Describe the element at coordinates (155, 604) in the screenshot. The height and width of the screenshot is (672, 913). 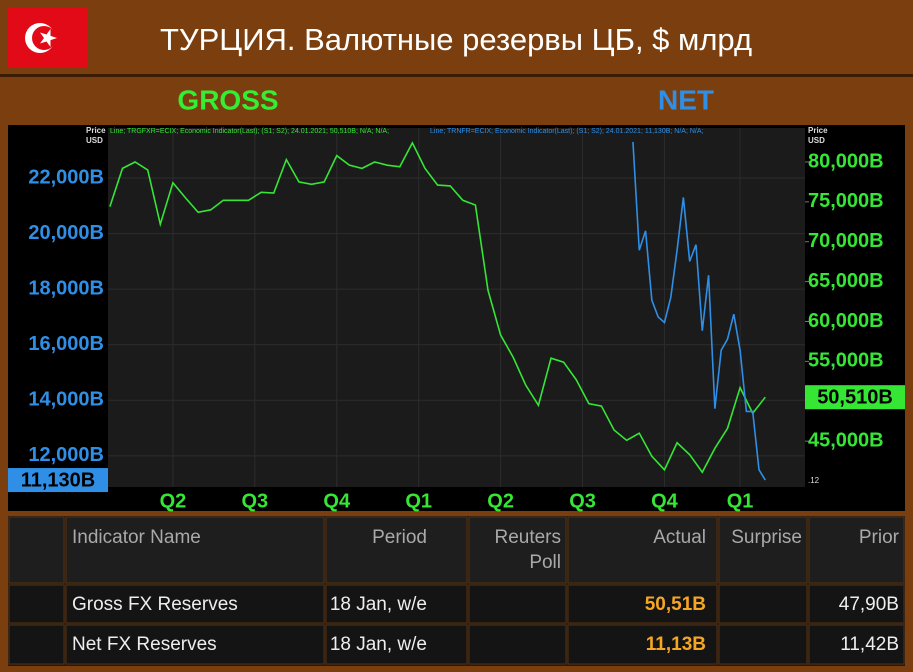
I see `table-cell-text: Gross FX Reserves` at that location.